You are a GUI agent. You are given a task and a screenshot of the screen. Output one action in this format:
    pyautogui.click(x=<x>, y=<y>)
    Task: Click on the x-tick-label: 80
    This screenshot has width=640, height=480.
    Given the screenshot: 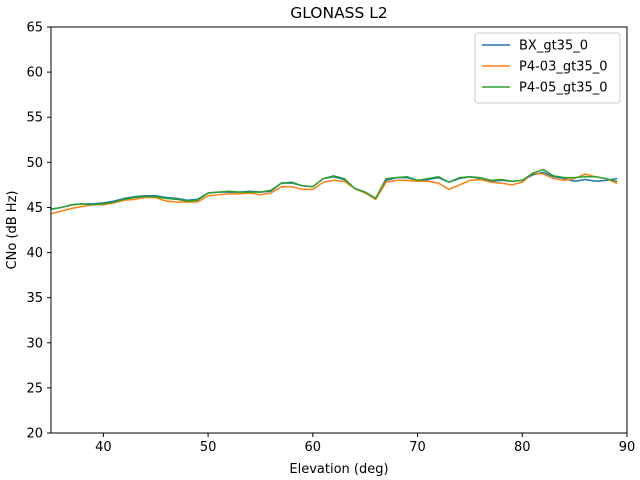 What is the action you would take?
    pyautogui.click(x=522, y=447)
    